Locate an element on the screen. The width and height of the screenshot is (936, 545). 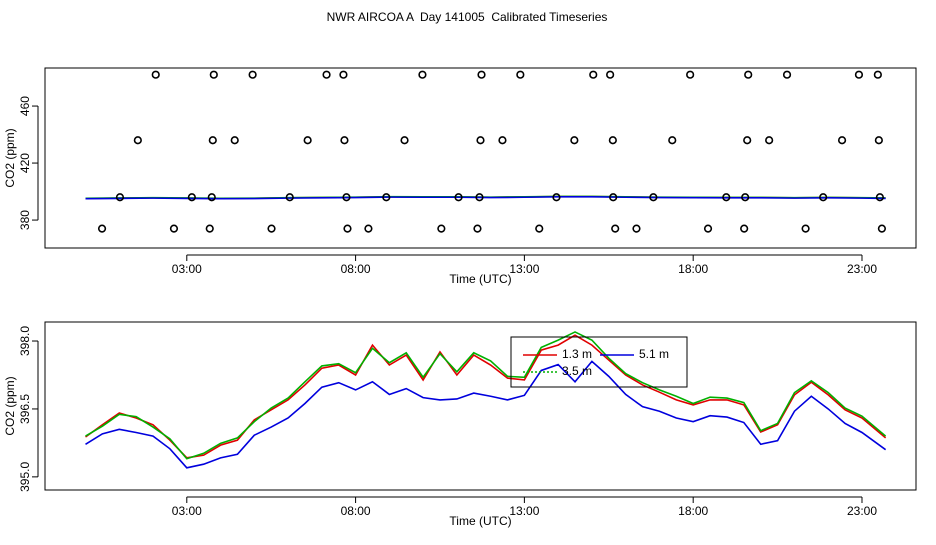
y-tick-label: 380 is located at coordinates (25, 220).